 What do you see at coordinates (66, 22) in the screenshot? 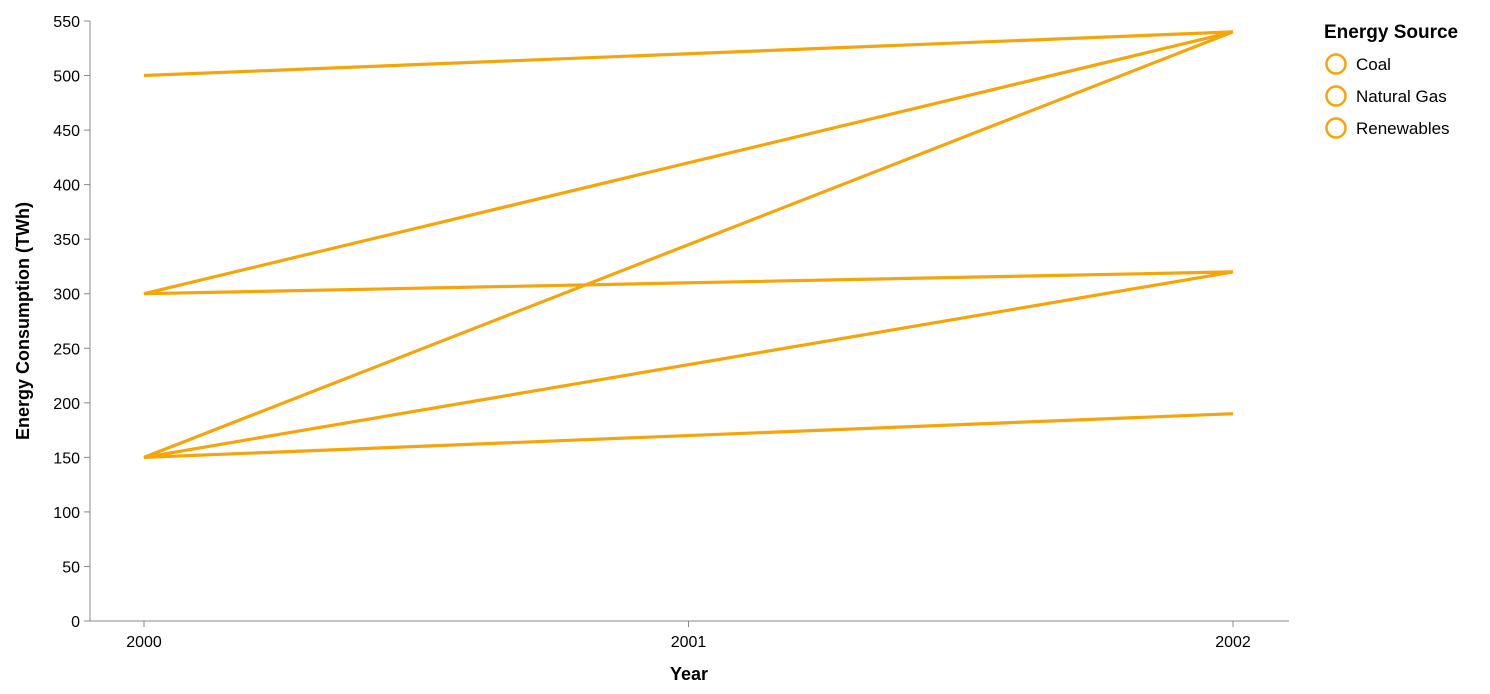
I see `y-tick-label: 550` at bounding box center [66, 22].